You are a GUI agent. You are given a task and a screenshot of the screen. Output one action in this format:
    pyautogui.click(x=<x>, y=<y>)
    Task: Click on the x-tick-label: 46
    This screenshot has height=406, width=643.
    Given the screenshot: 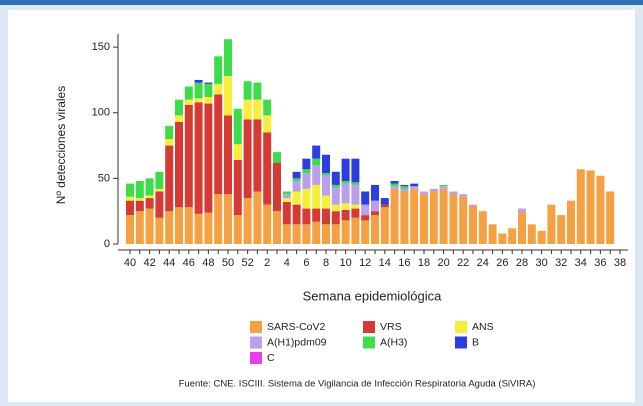 What is the action you would take?
    pyautogui.click(x=189, y=263)
    